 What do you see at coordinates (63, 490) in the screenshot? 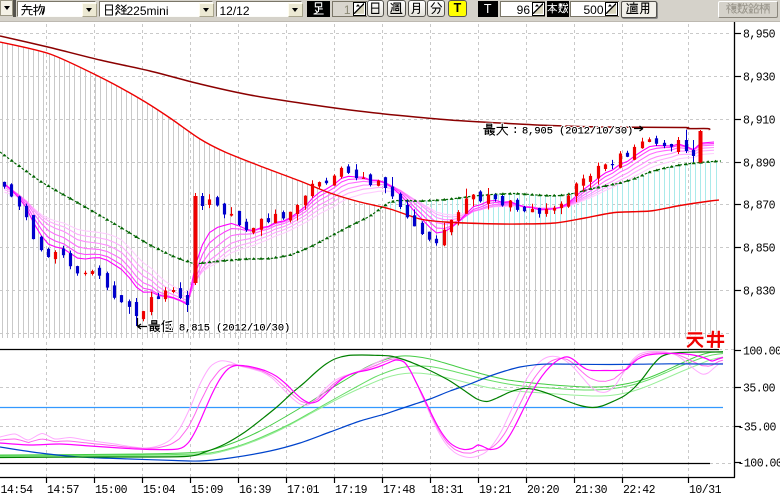
I see `svg-text: 14:57` at bounding box center [63, 490].